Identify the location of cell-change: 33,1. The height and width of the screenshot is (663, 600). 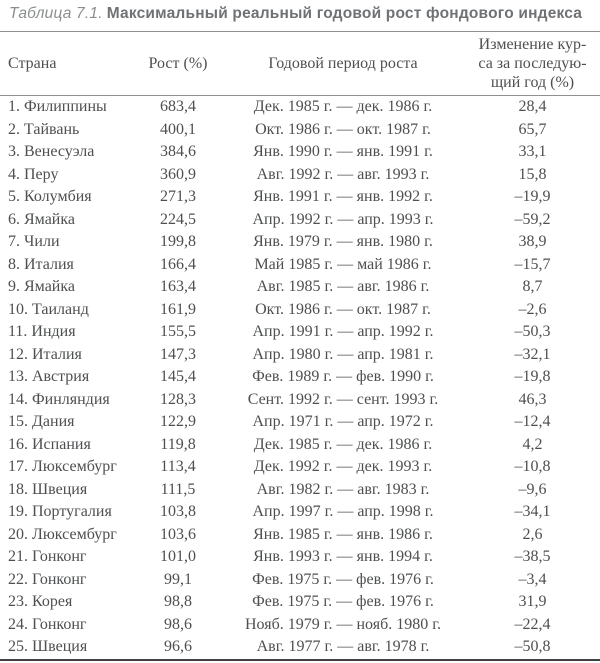
(532, 151).